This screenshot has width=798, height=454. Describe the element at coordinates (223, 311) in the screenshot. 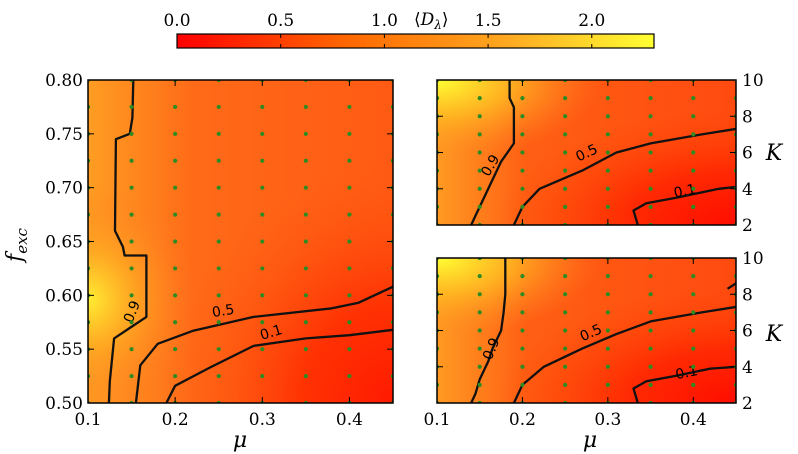

I see `contour-label-0.5: 0.5` at that location.